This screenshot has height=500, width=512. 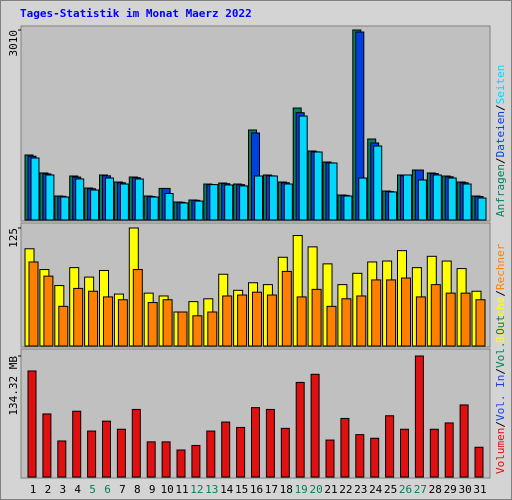 What do you see at coordinates (107, 489) in the screenshot?
I see `x-tick-label: 6` at bounding box center [107, 489].